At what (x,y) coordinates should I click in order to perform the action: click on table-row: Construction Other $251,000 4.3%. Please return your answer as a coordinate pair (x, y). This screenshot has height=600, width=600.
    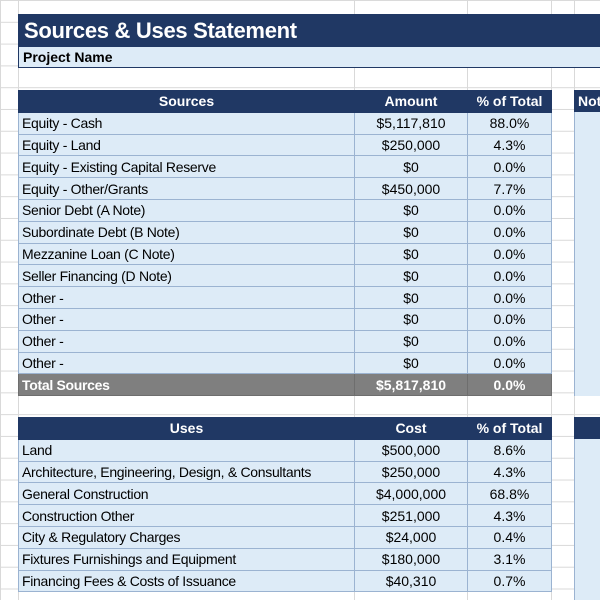
    Looking at the image, I should click on (285, 515).